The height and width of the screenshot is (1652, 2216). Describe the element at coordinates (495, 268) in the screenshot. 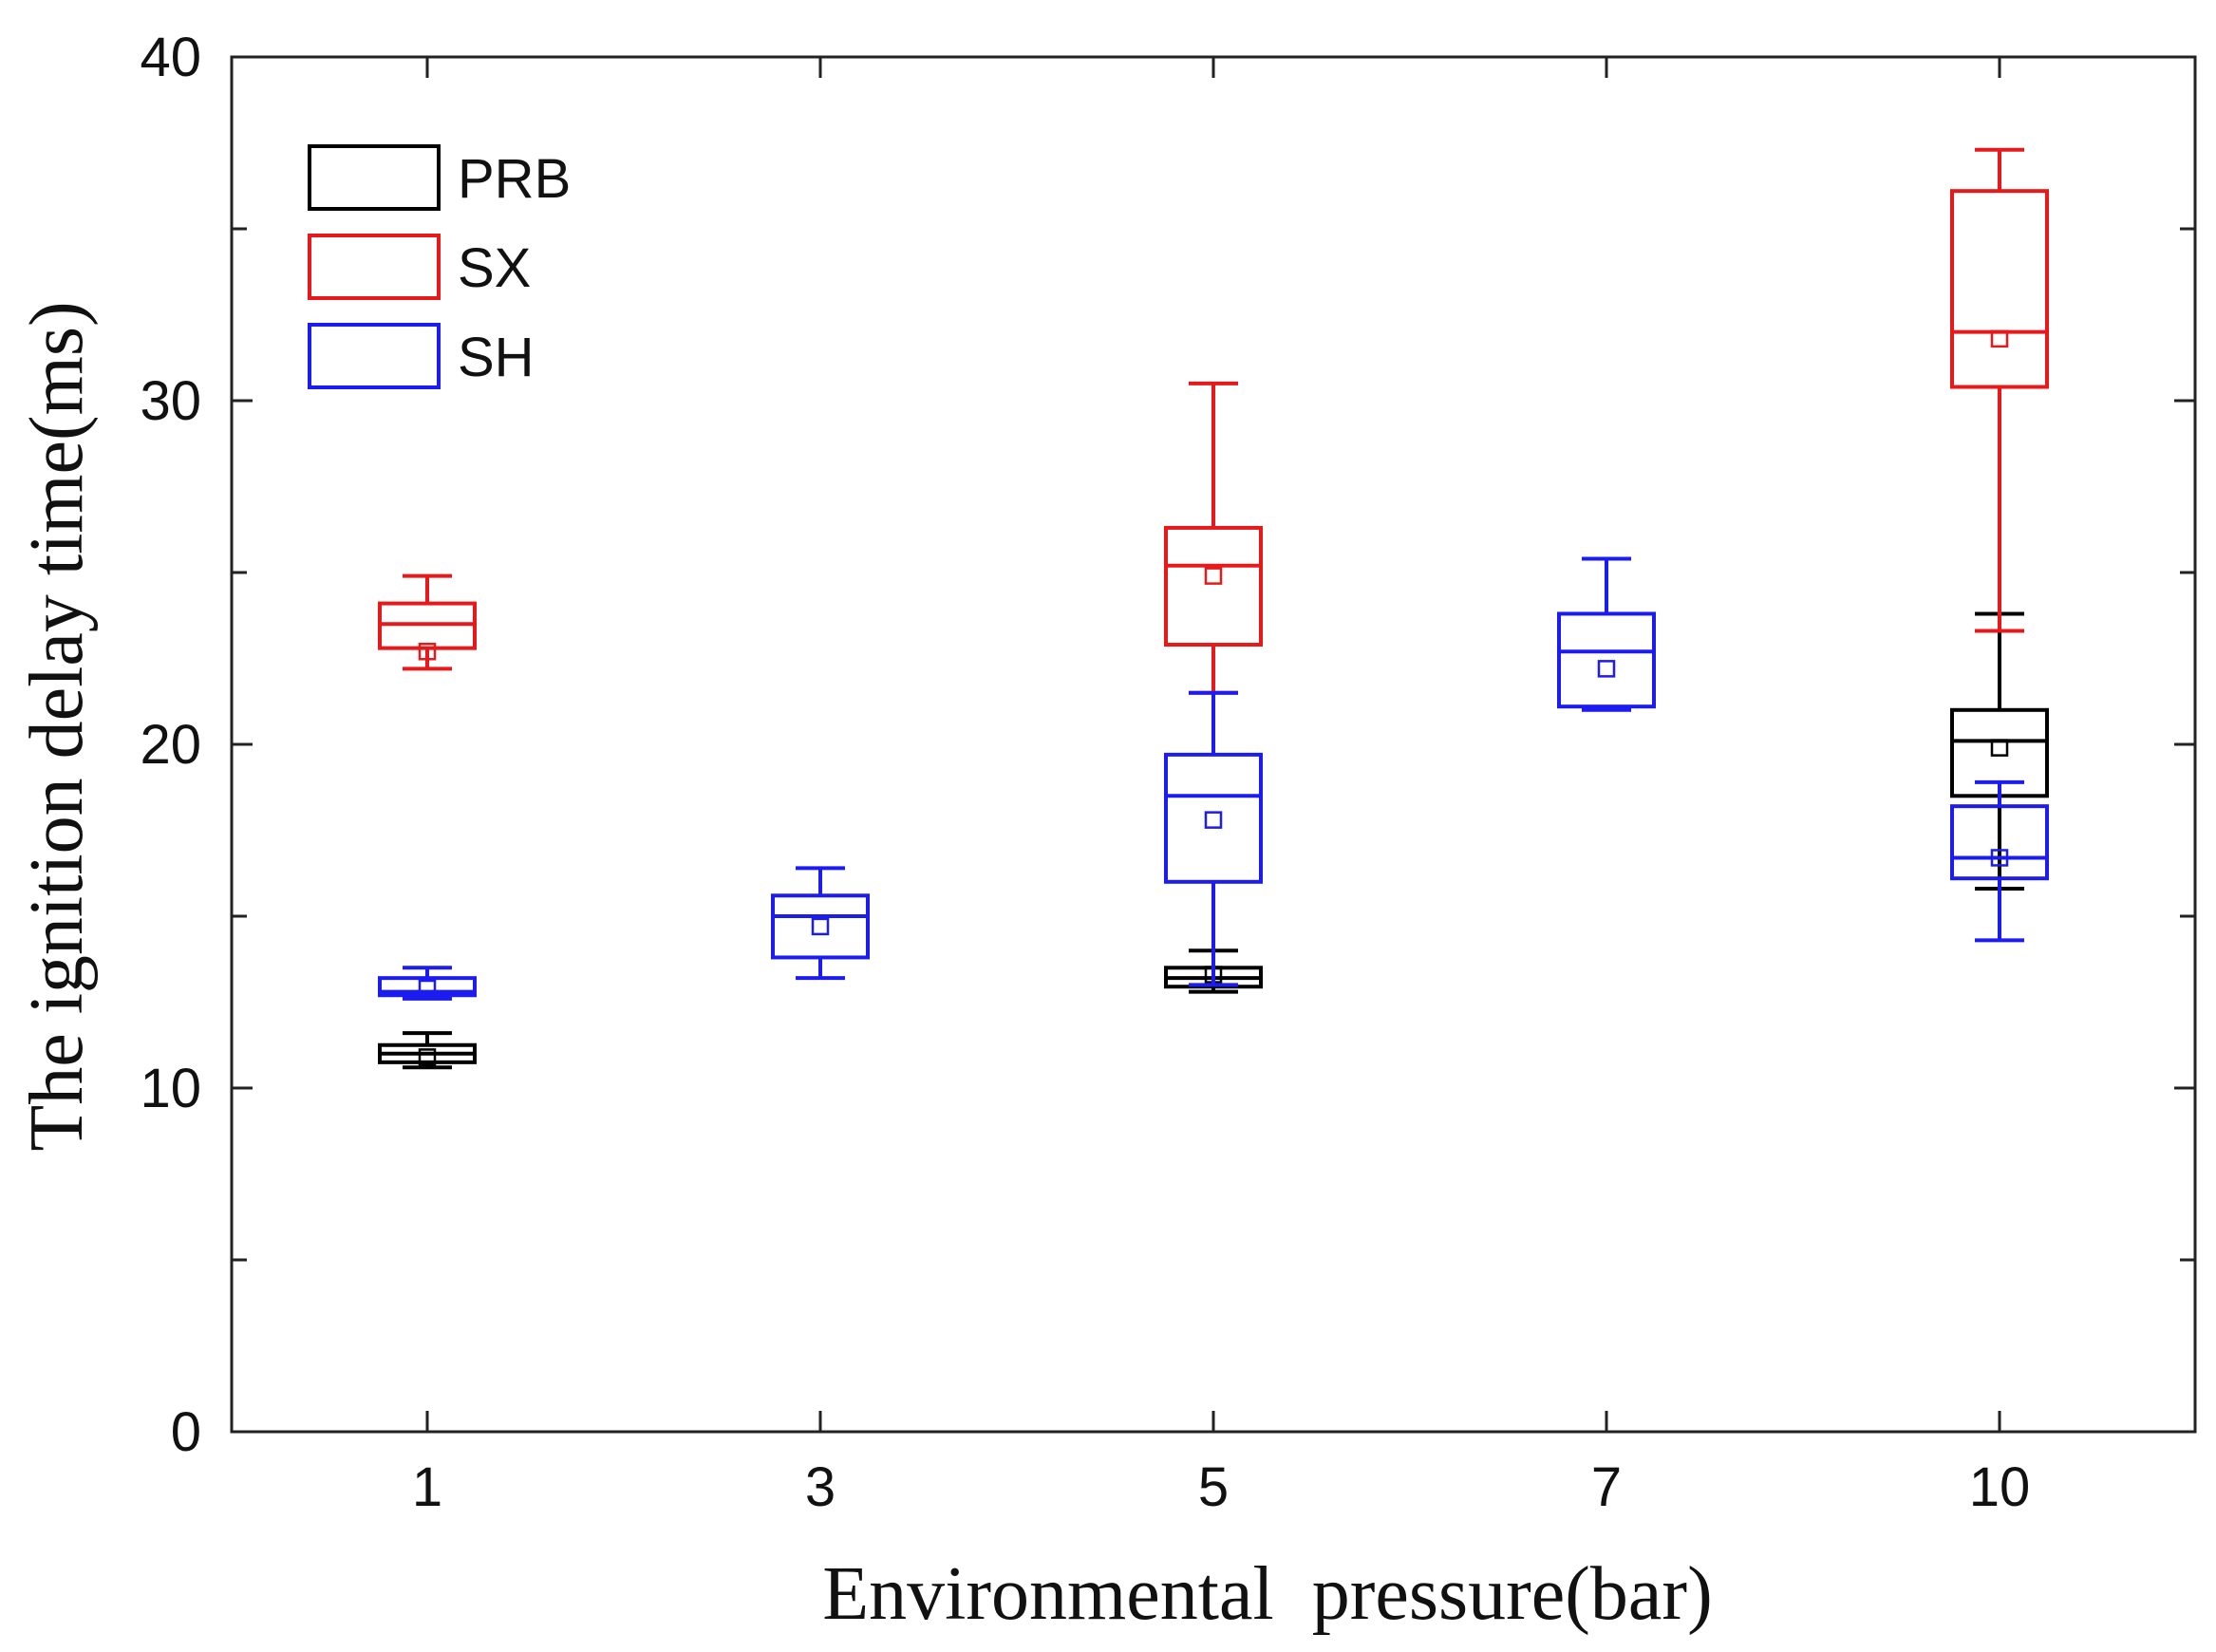

I see `legend-label-sx: SX` at that location.